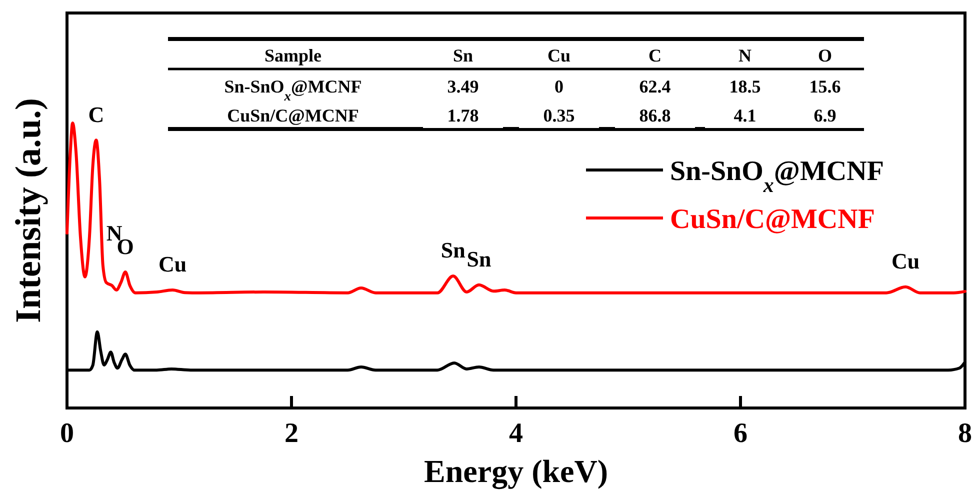 The image size is (976, 500). I want to click on x-tick-label: Sn, so click(463, 55).